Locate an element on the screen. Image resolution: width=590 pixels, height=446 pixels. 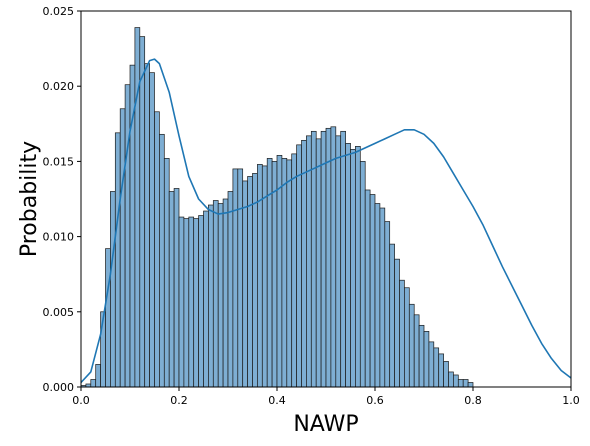
y-tick-label: 0.000 is located at coordinates (59, 387).